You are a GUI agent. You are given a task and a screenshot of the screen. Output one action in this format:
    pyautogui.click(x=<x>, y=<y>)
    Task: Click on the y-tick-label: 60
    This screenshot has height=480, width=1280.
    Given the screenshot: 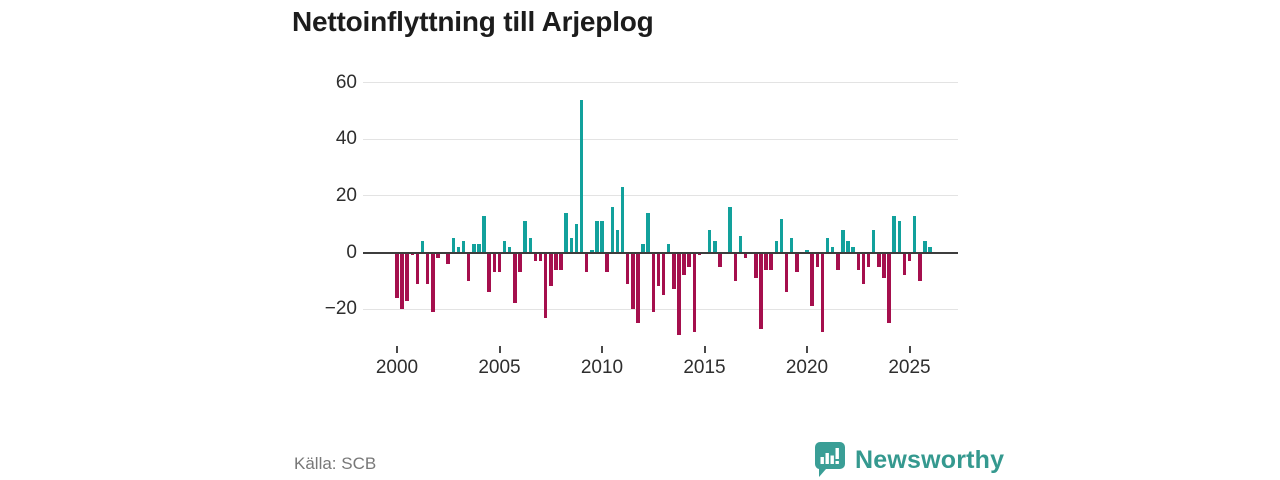 What is the action you would take?
    pyautogui.click(x=346, y=82)
    